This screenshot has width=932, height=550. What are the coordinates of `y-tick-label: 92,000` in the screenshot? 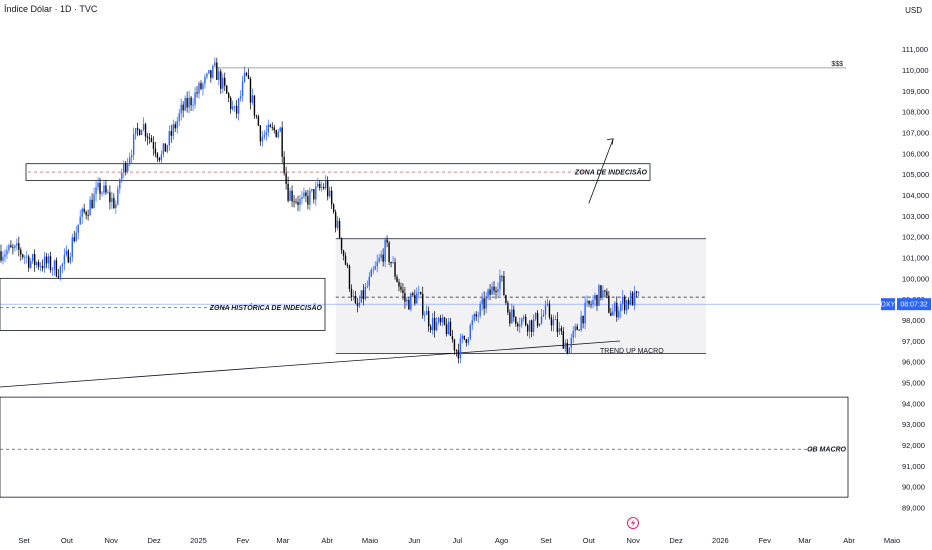 It's located at (913, 445).